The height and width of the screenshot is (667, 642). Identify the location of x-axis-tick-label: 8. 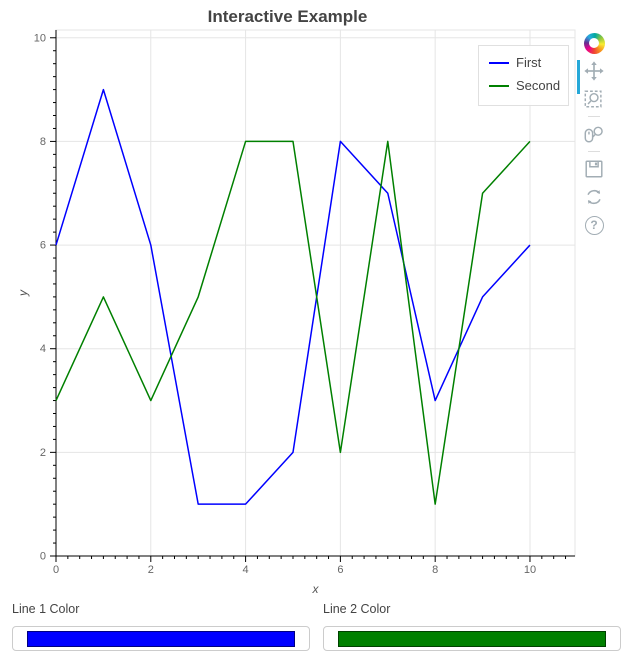
(435, 570).